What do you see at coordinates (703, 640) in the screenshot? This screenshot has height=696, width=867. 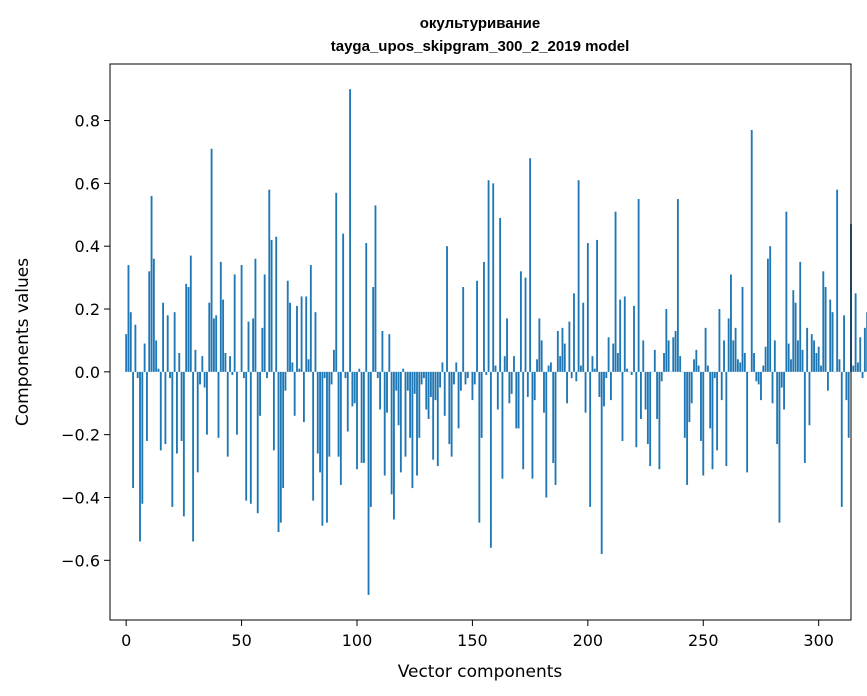 I see `x-tick-label: 250` at bounding box center [703, 640].